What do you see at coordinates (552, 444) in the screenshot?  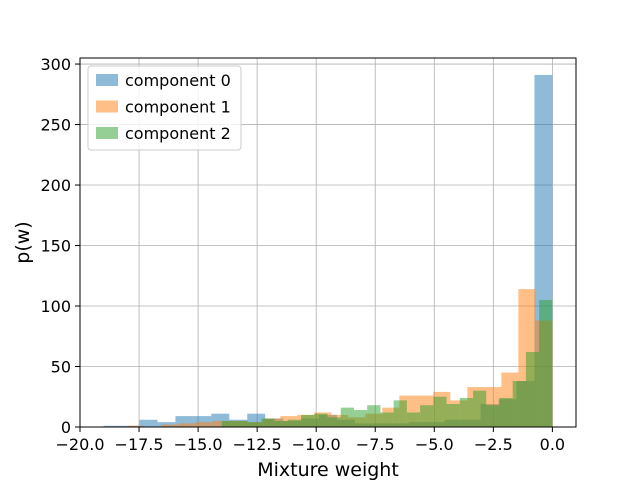 I see `x-tick-label: 0.0` at bounding box center [552, 444].